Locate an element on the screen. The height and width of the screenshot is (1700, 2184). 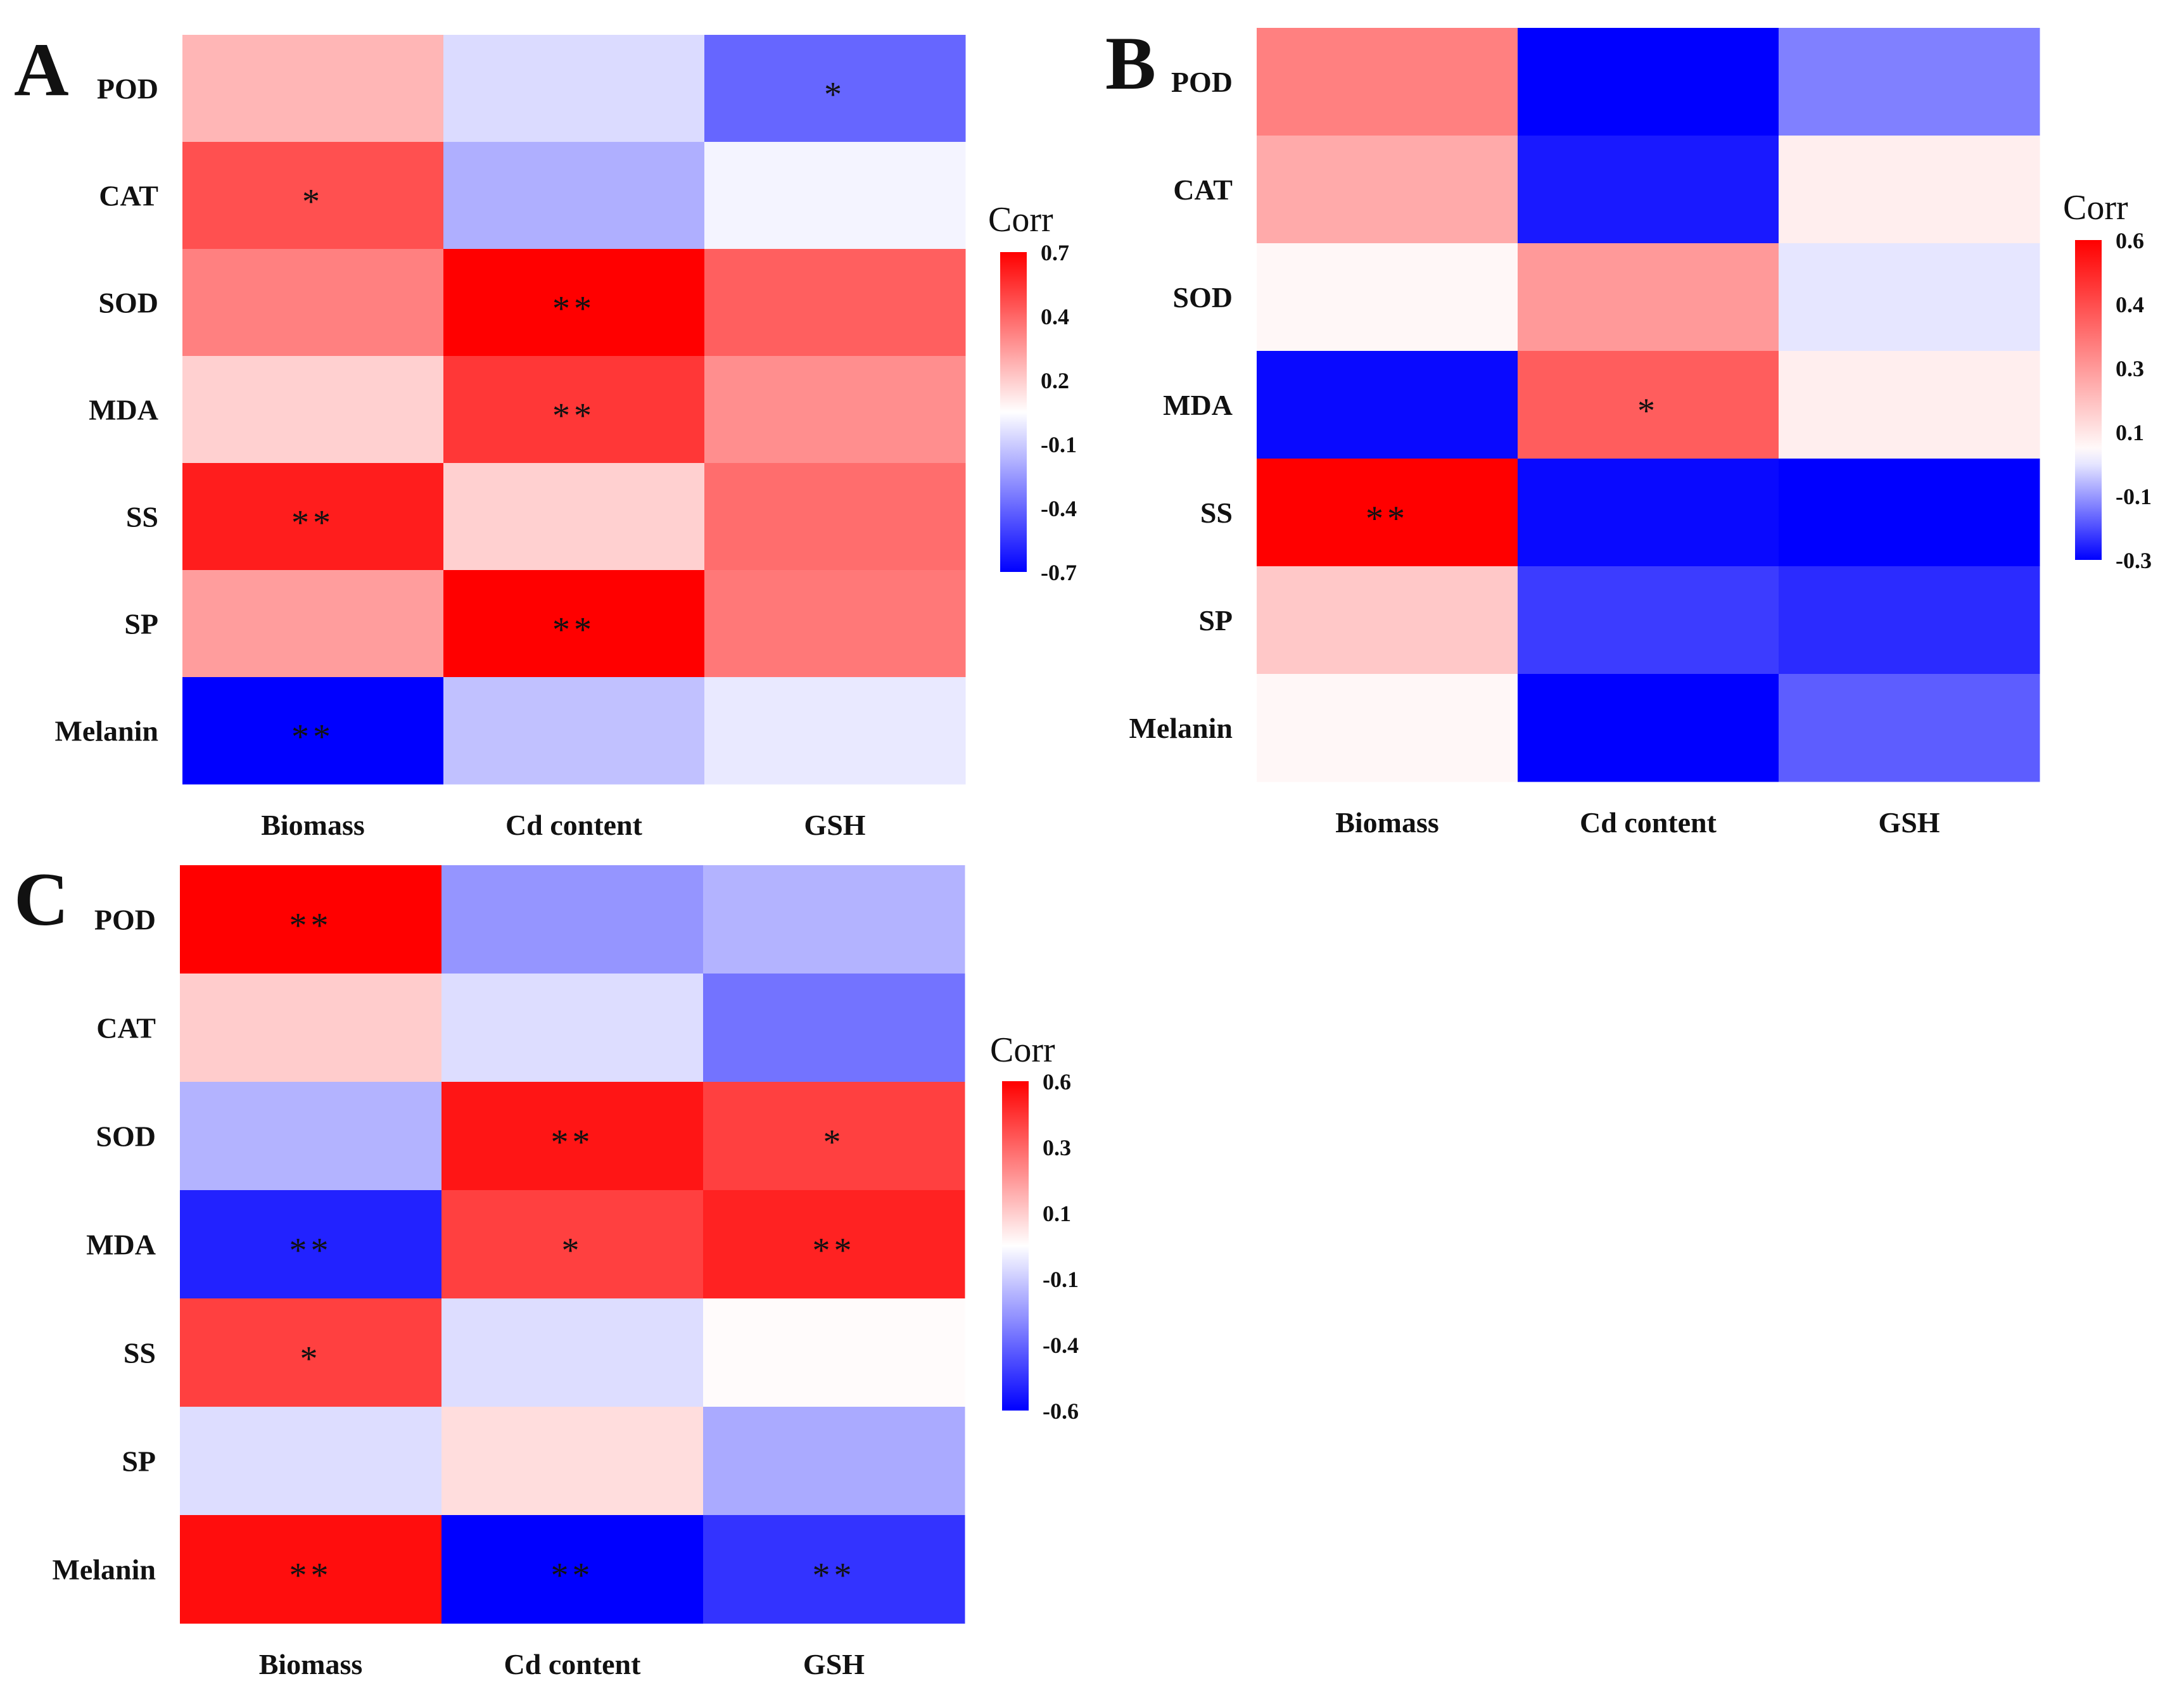
panel-c-significance-mark: * is located at coordinates (834, 1142).